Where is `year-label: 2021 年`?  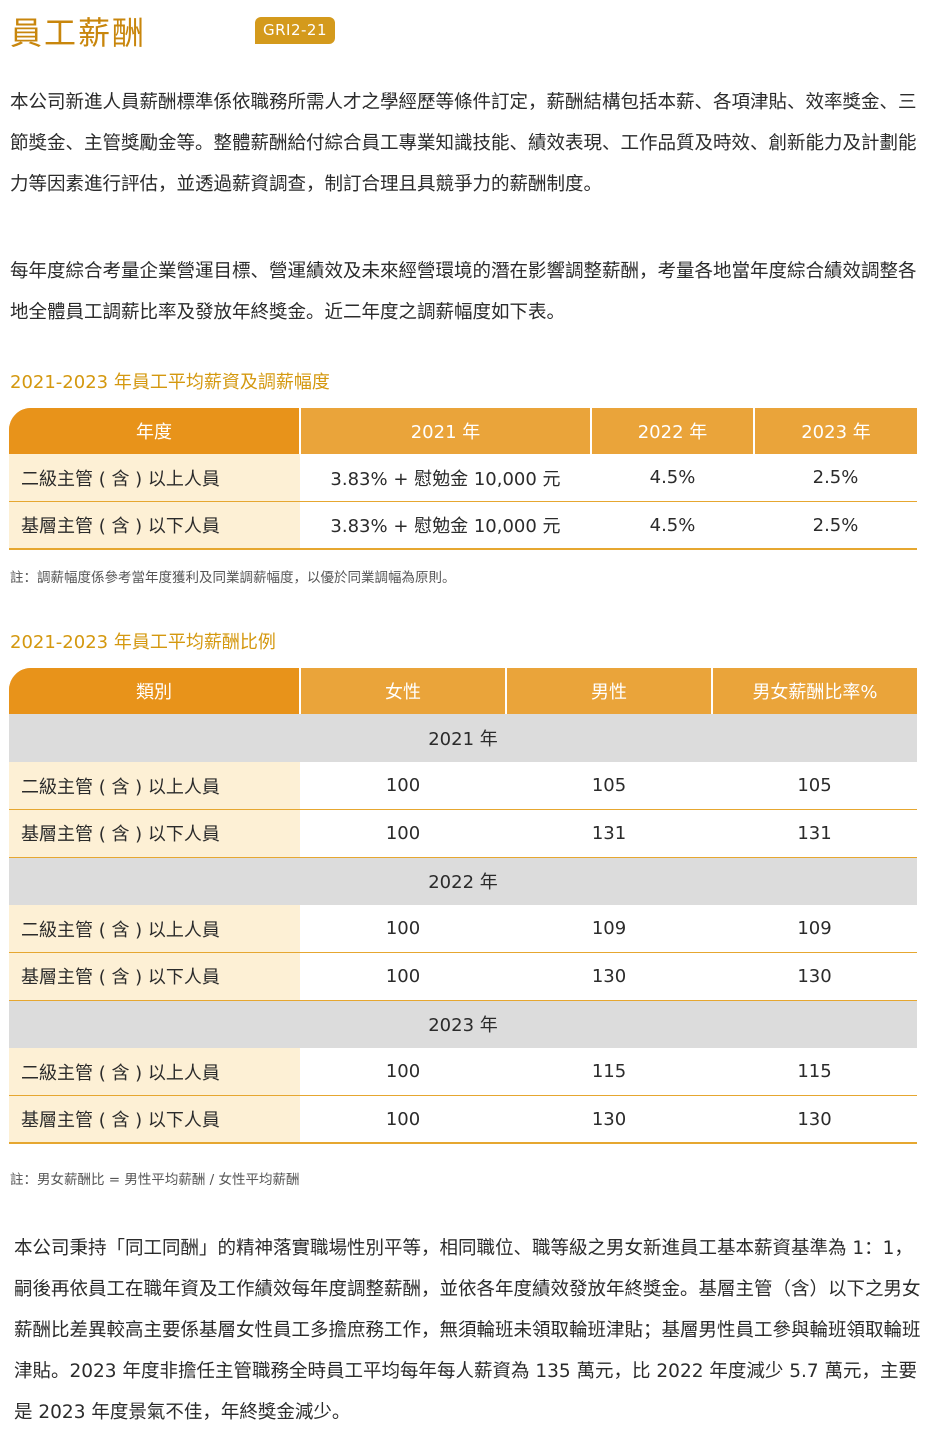 year-label: 2021 年 is located at coordinates (463, 738).